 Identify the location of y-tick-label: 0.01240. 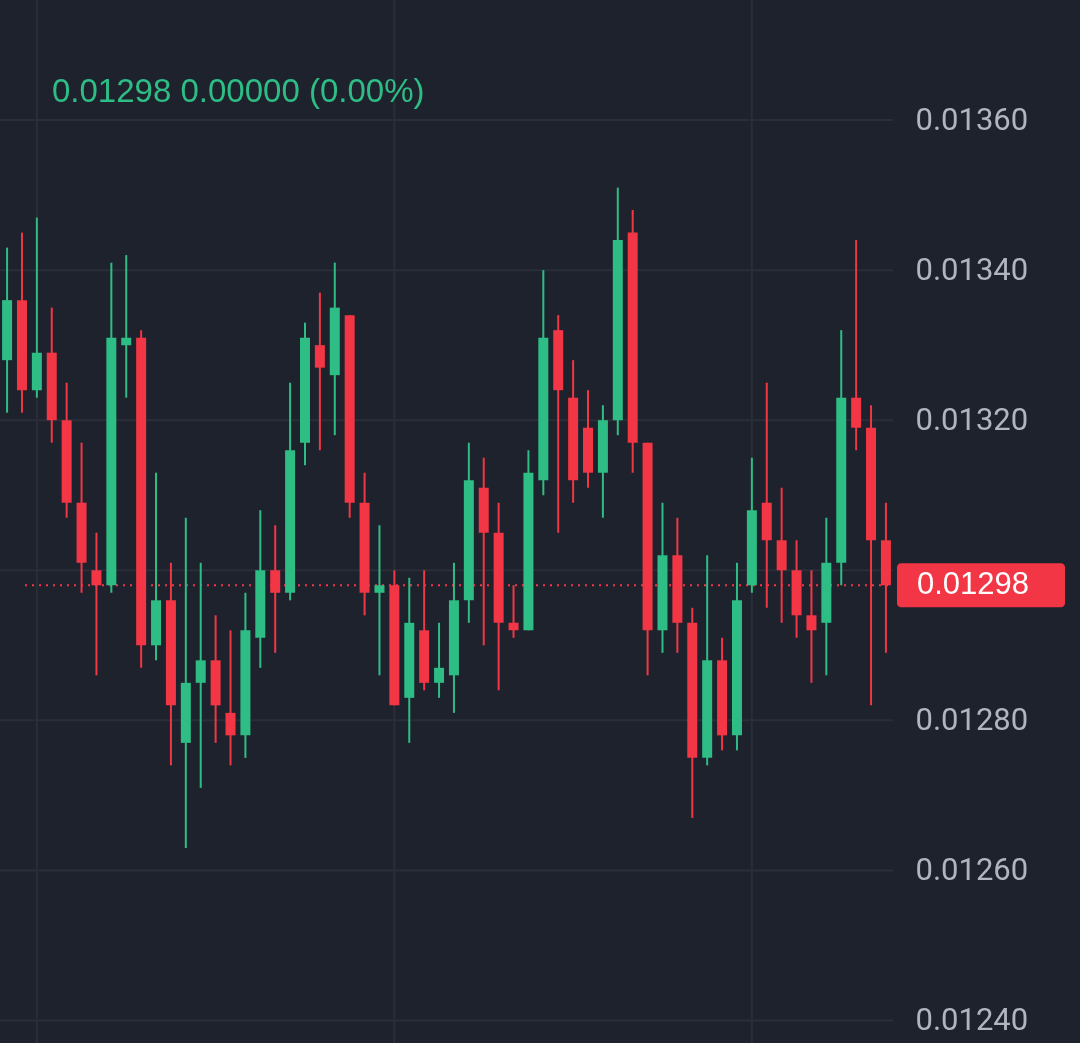
(972, 1019).